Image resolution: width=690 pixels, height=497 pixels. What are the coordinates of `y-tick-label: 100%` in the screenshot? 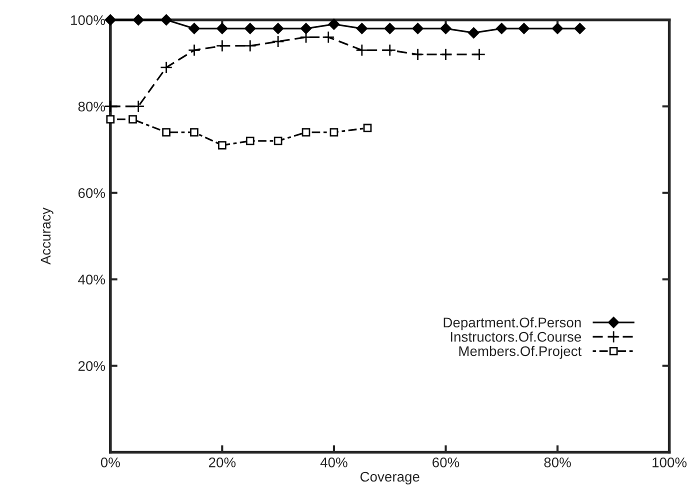 It's located at (88, 20).